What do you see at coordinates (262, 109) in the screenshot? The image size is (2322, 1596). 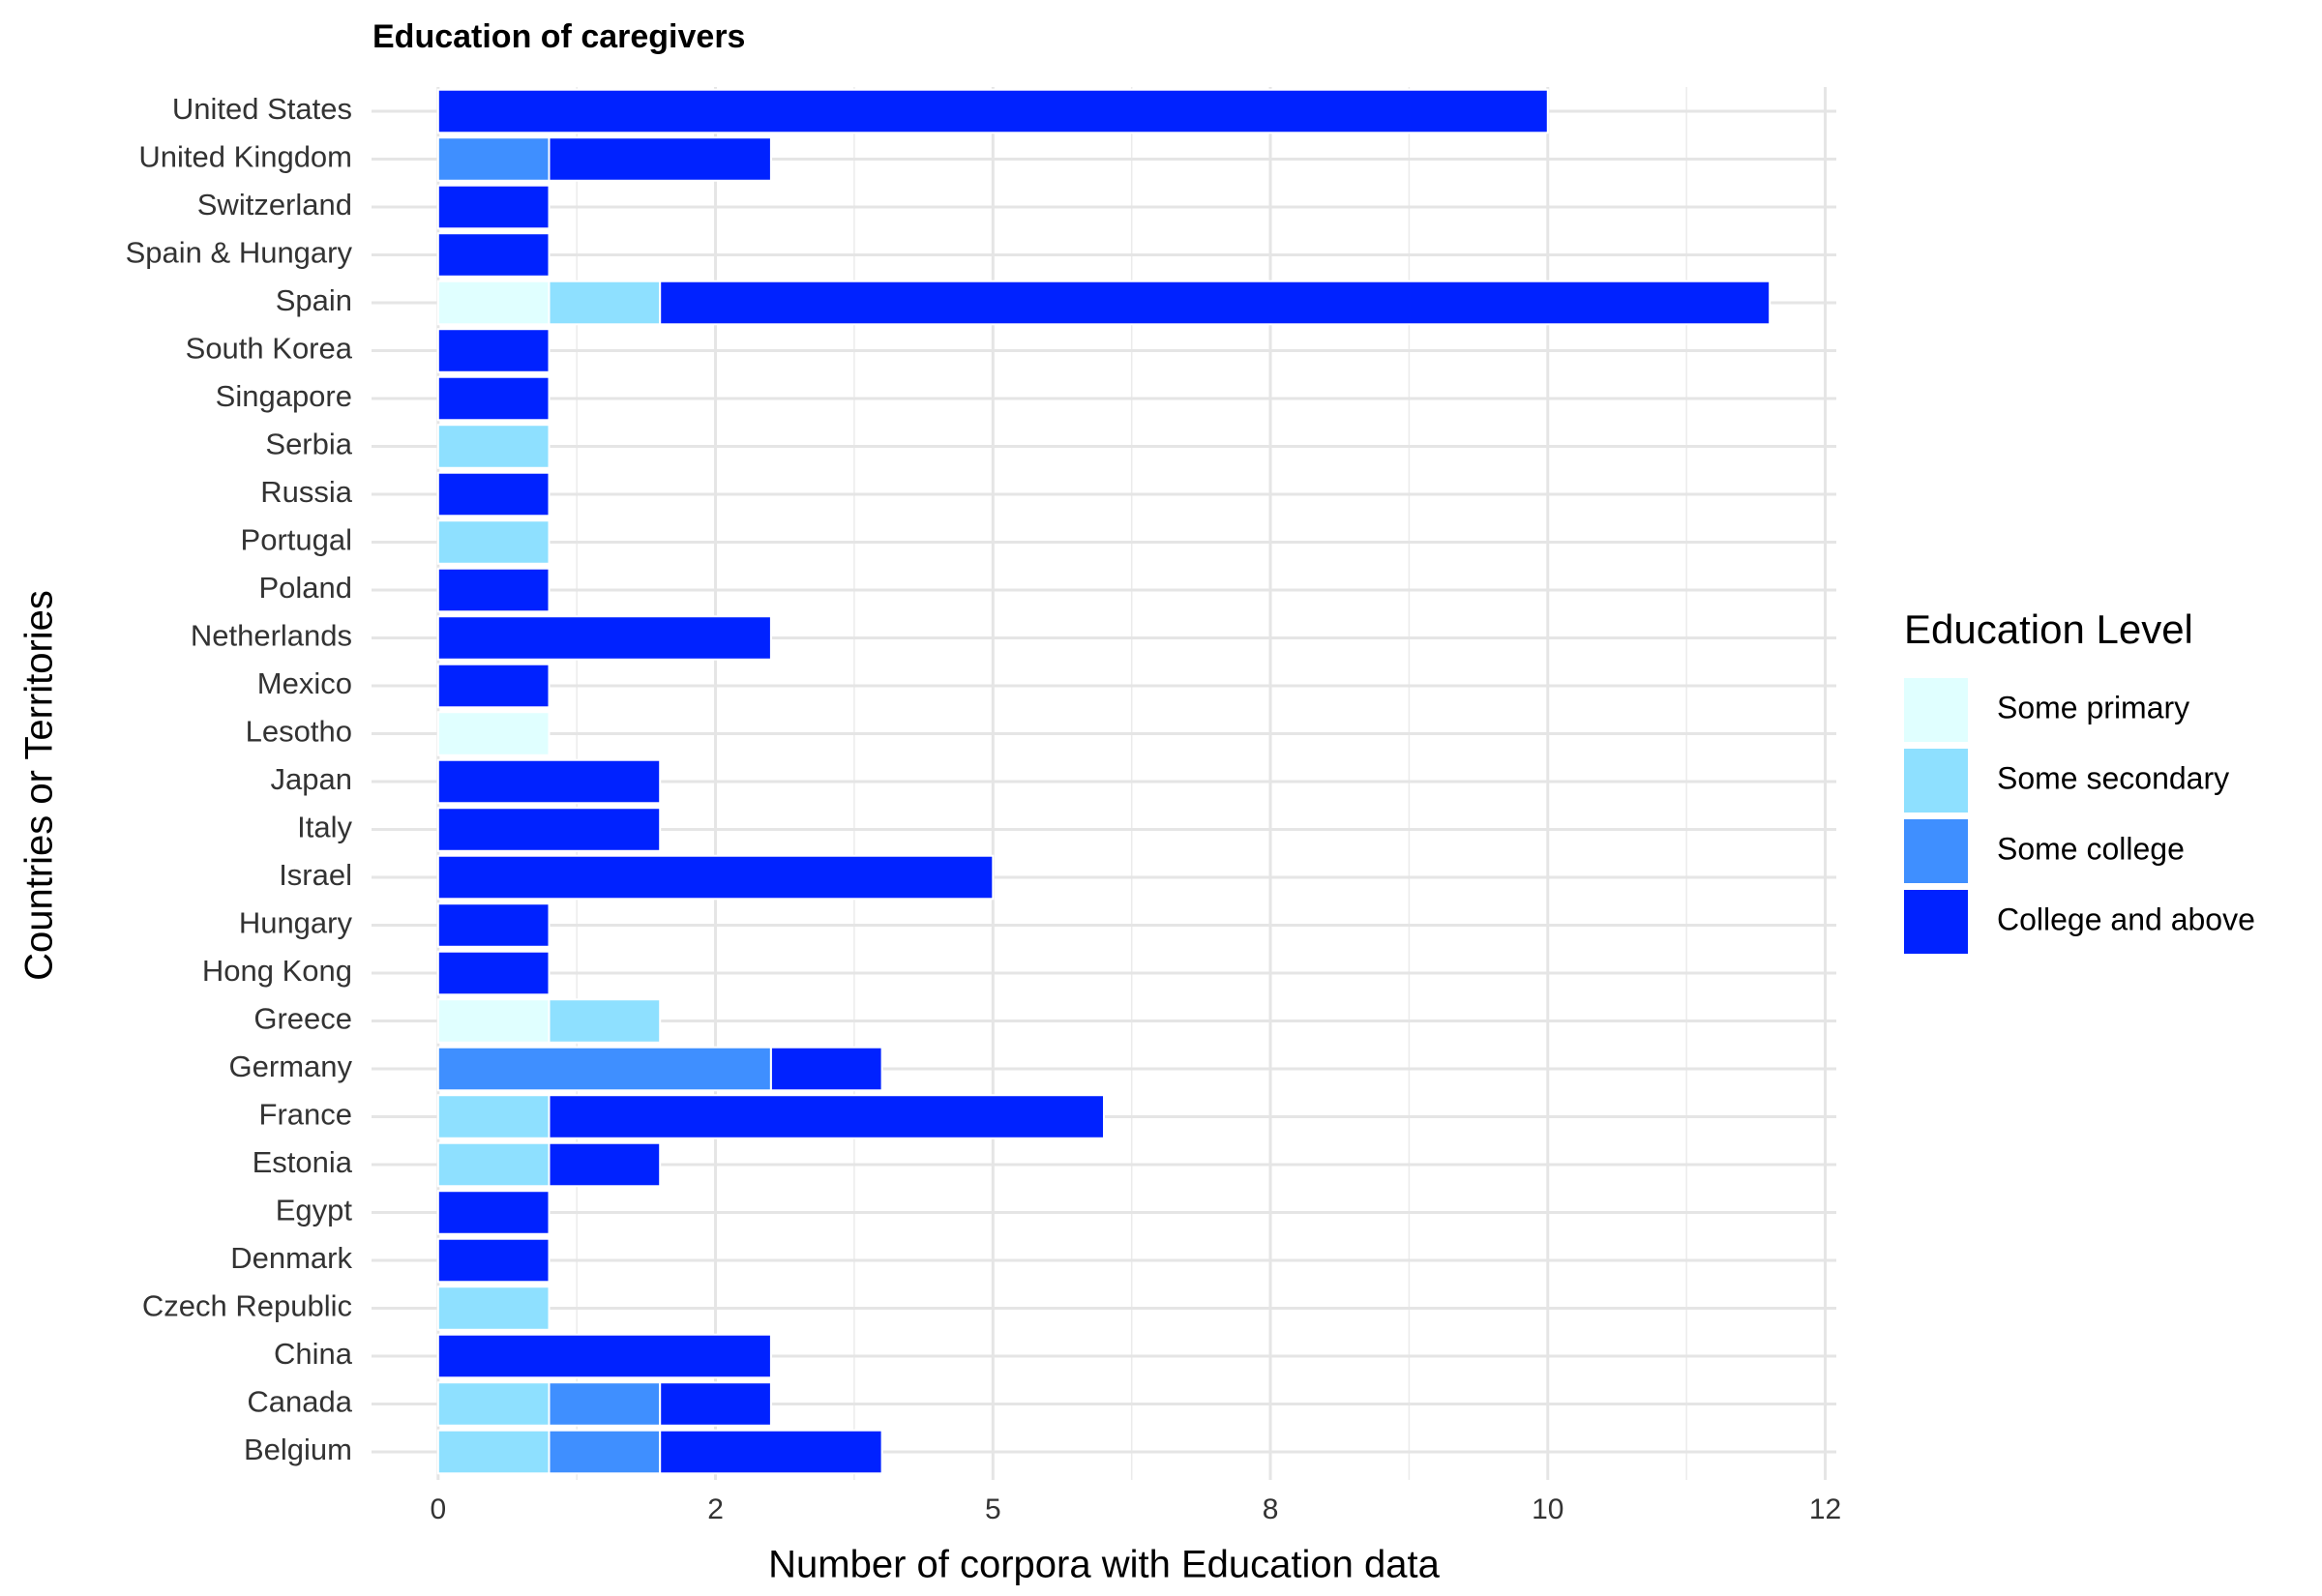 I see `y-tick-label: United States` at bounding box center [262, 109].